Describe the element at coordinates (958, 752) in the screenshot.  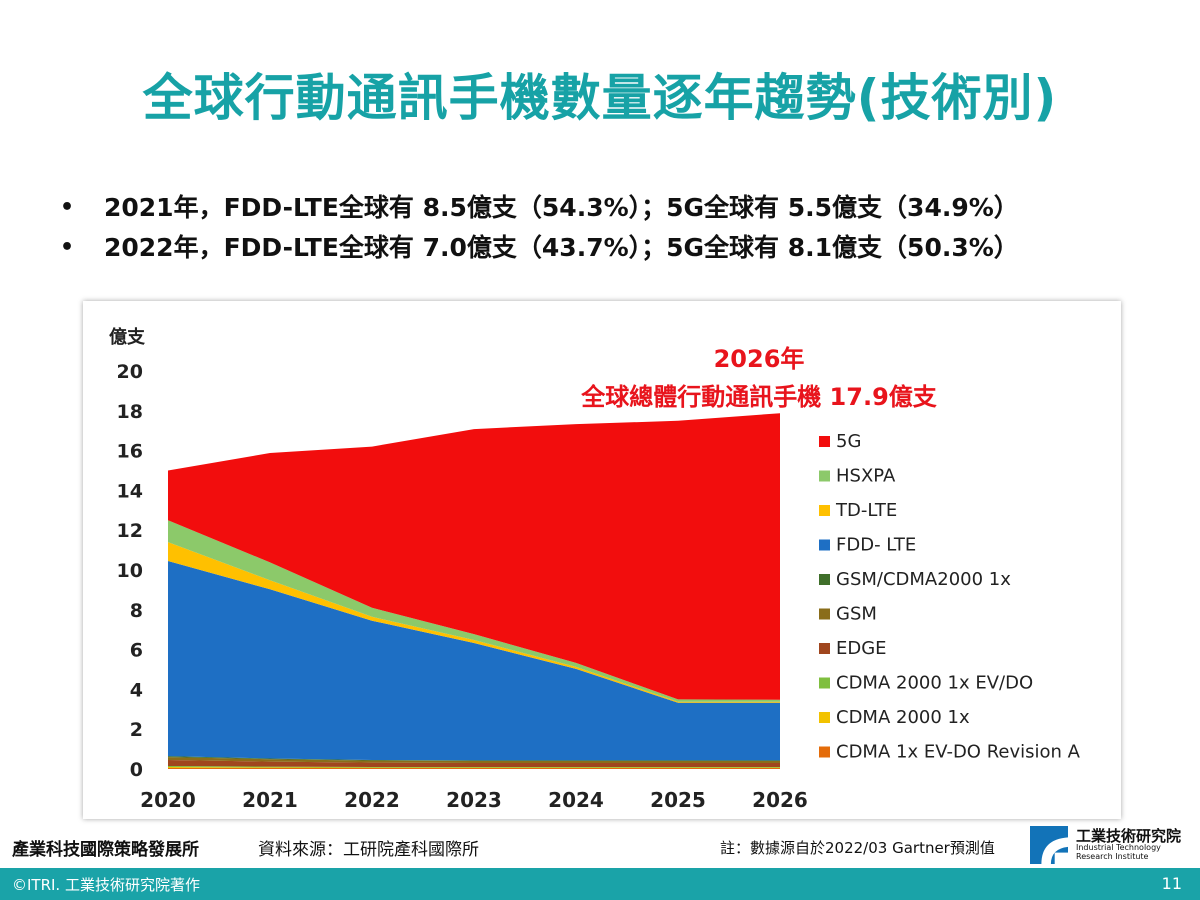
I see `legend-label: CDMA 1x EV-DO Revision A` at that location.